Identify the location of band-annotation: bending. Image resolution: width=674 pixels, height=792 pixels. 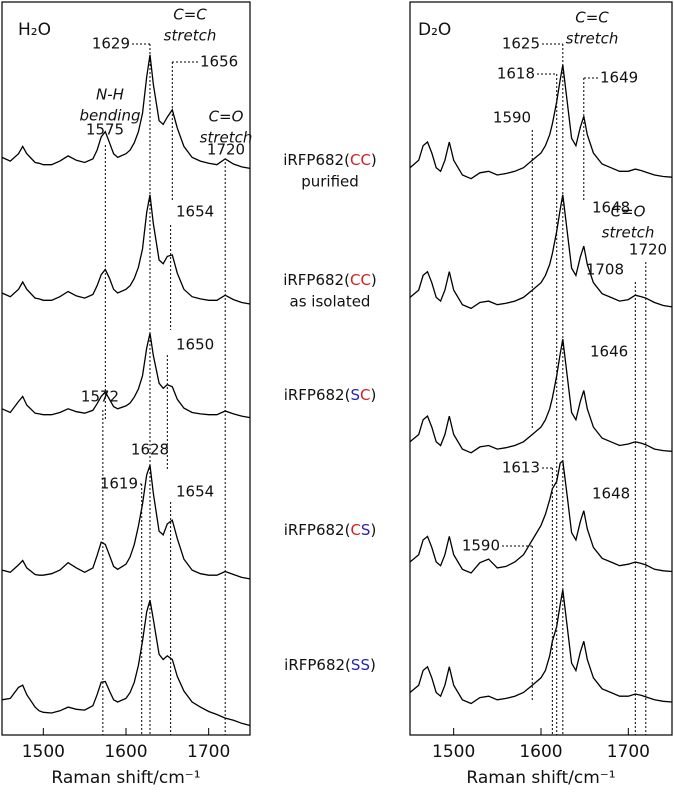
(110, 116).